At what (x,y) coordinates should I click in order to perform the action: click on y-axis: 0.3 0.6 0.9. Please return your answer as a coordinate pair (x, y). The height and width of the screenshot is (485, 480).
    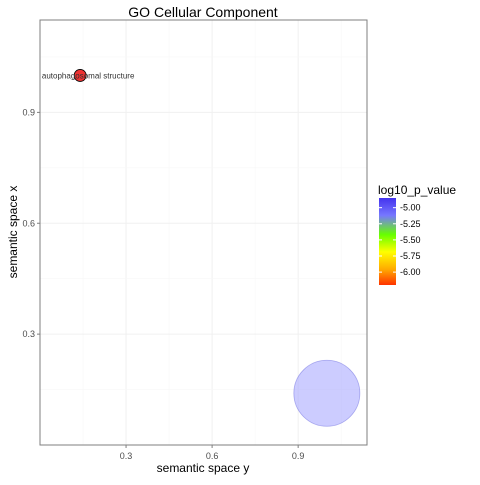
    Looking at the image, I should click on (31, 223).